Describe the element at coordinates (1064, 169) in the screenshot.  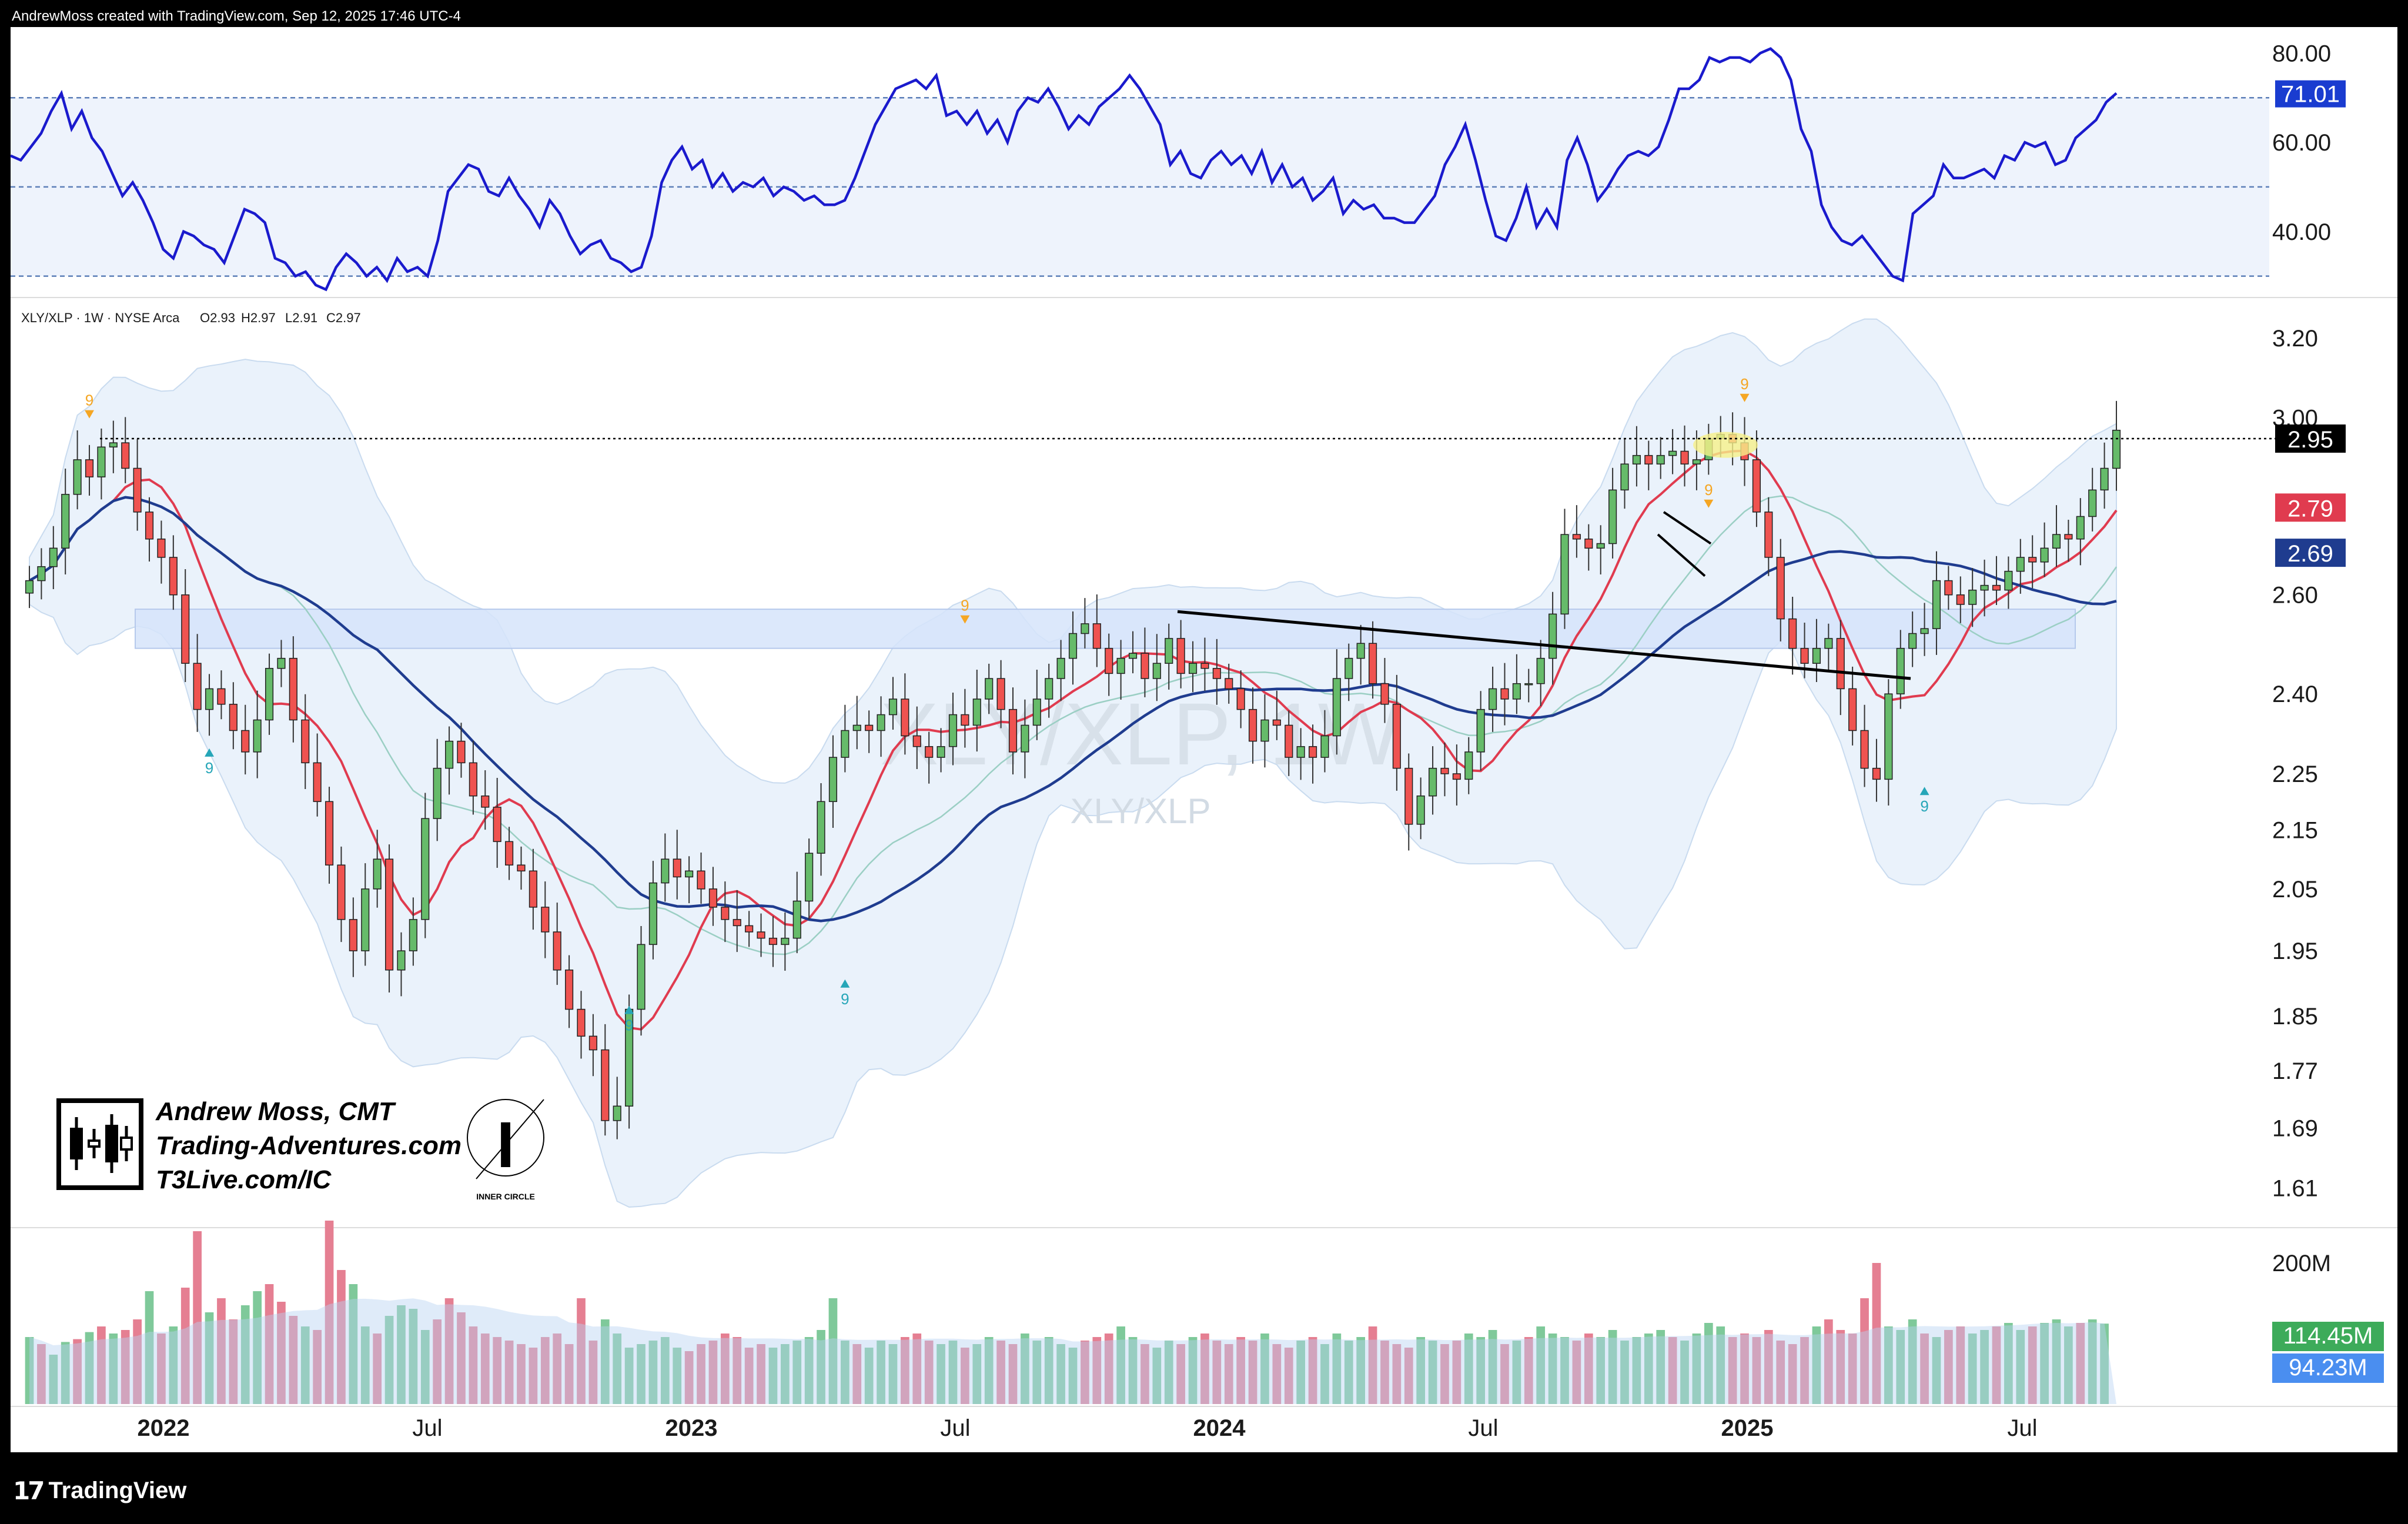
I see `rsi-line` at that location.